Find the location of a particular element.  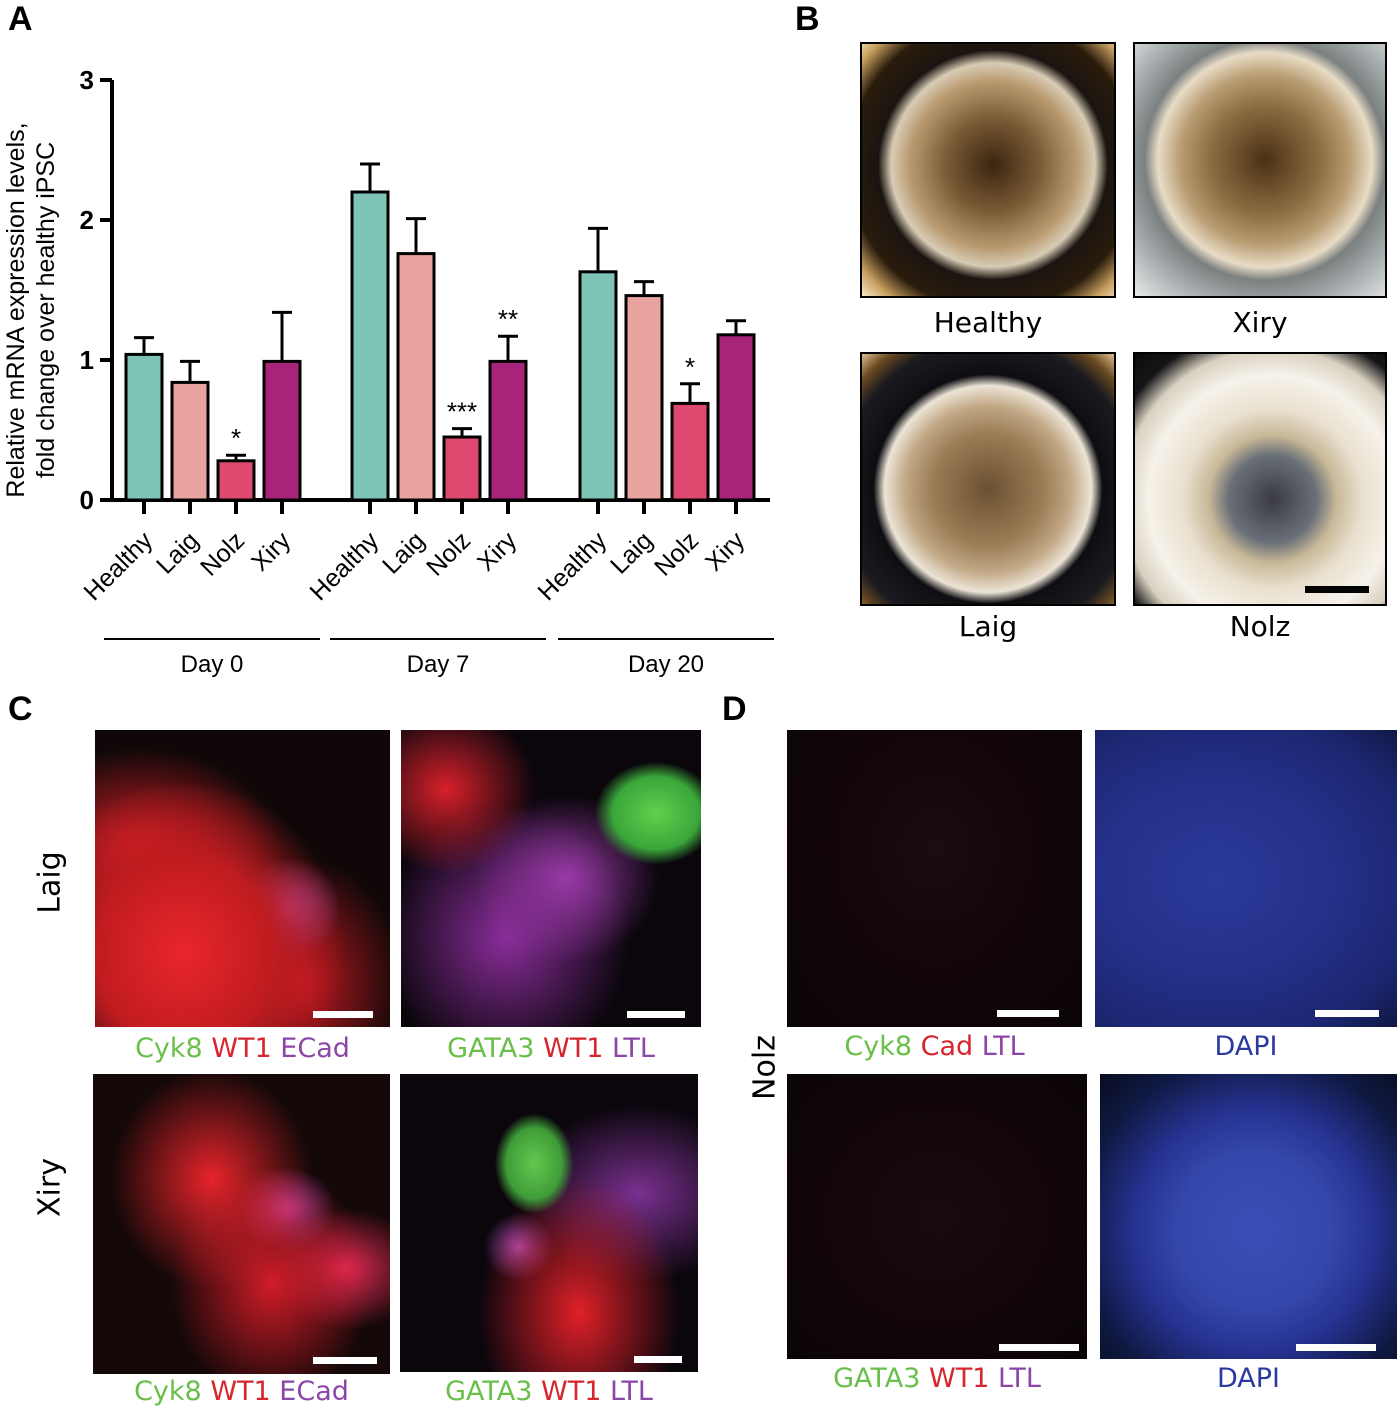

laig-left-stain-label: Cyk8 WT1 ECad is located at coordinates (242, 1048).